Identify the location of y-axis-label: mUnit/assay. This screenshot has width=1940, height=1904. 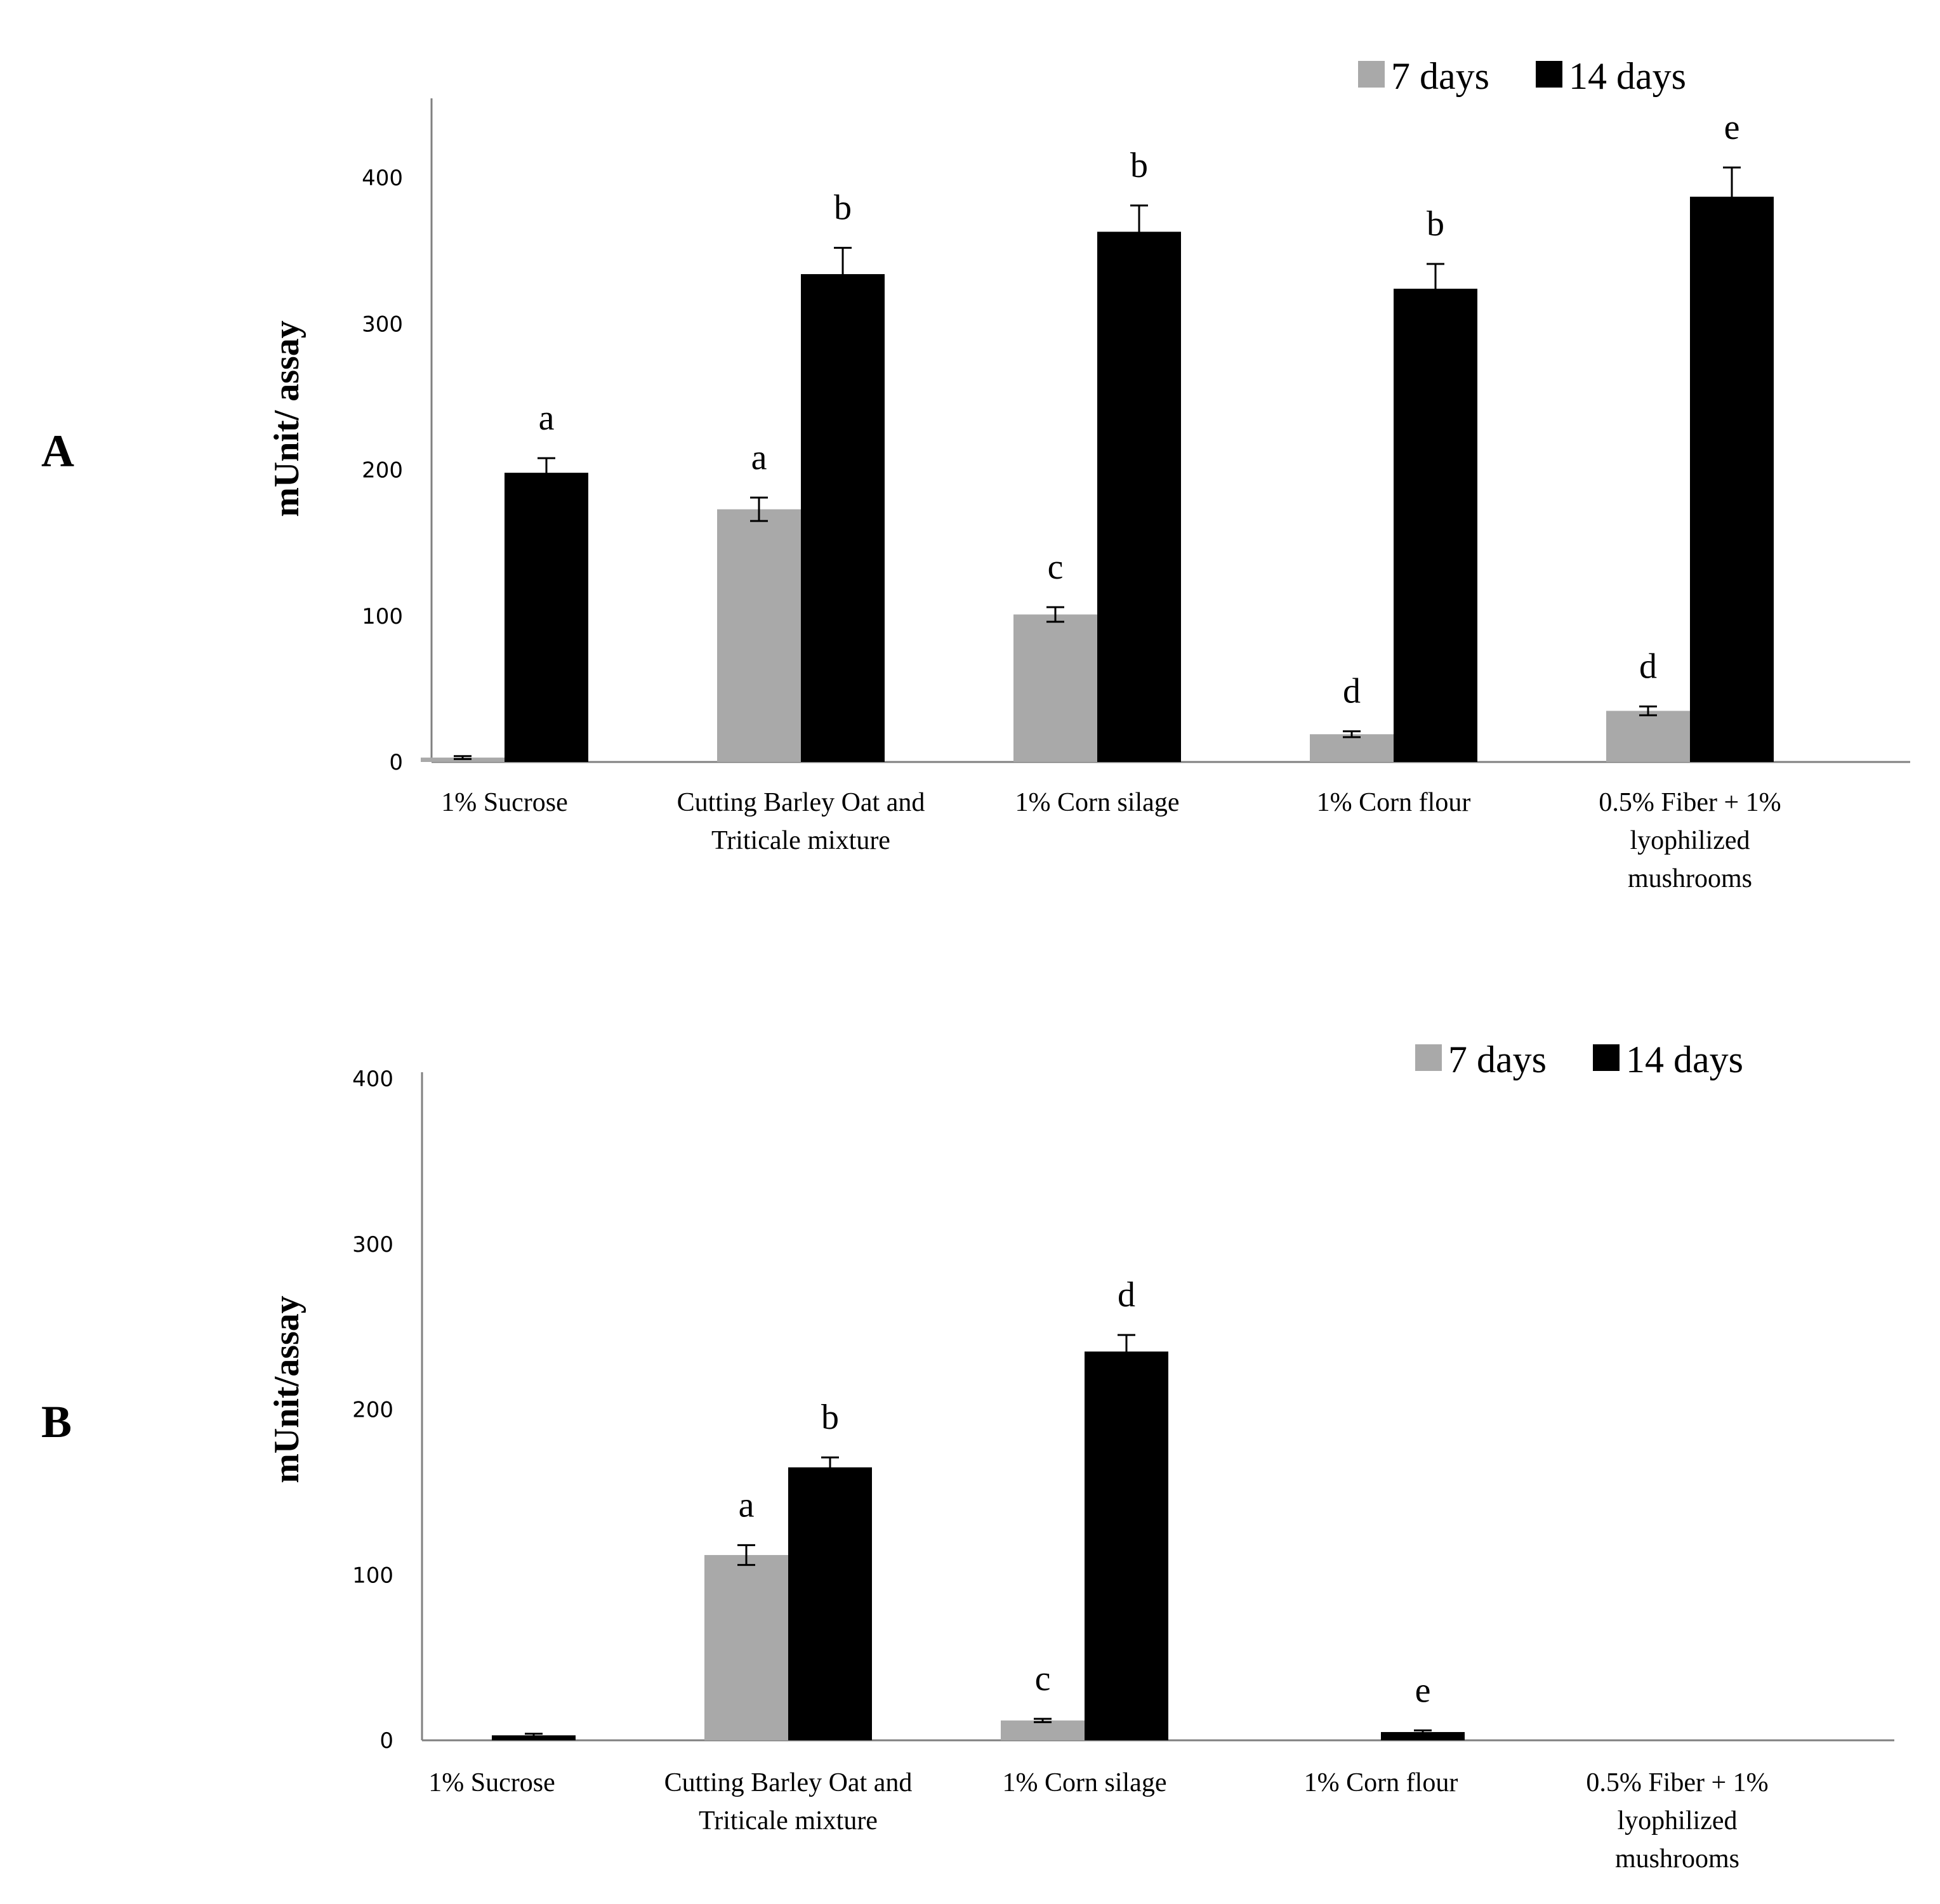
(287, 1389).